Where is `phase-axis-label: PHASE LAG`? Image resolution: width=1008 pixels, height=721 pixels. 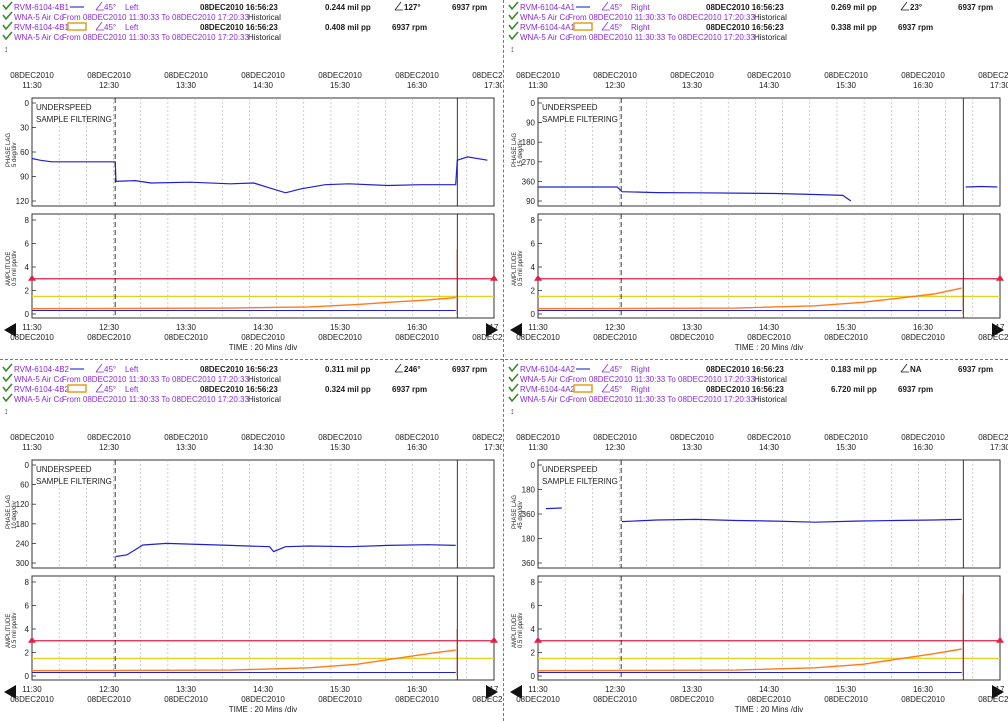
phase-axis-label: PHASE LAG is located at coordinates (515, 150).